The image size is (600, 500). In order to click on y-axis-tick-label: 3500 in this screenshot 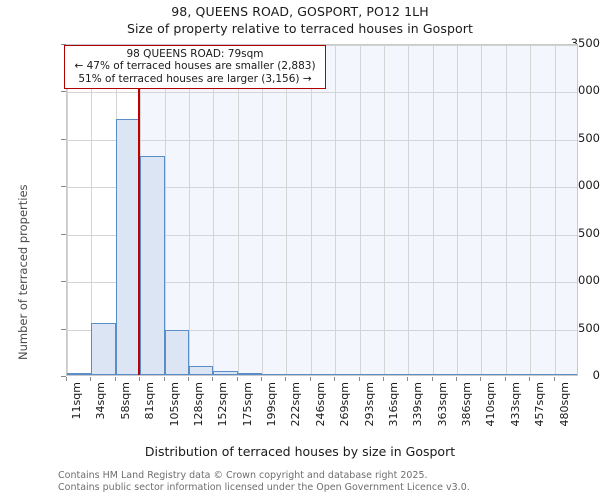, I will do `click(585, 43)`.